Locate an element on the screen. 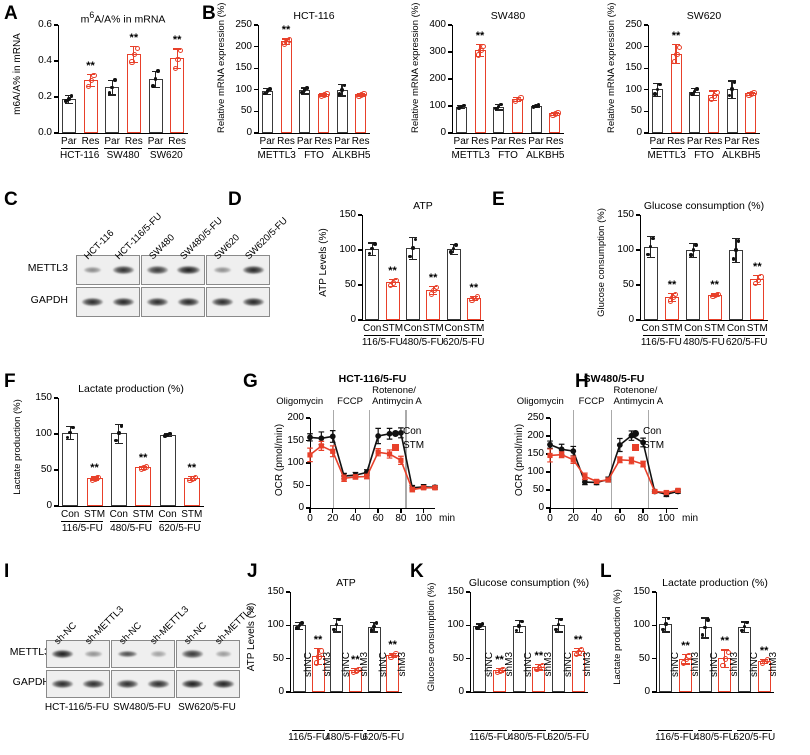  panelF-error-cap is located at coordinates (167, 437).